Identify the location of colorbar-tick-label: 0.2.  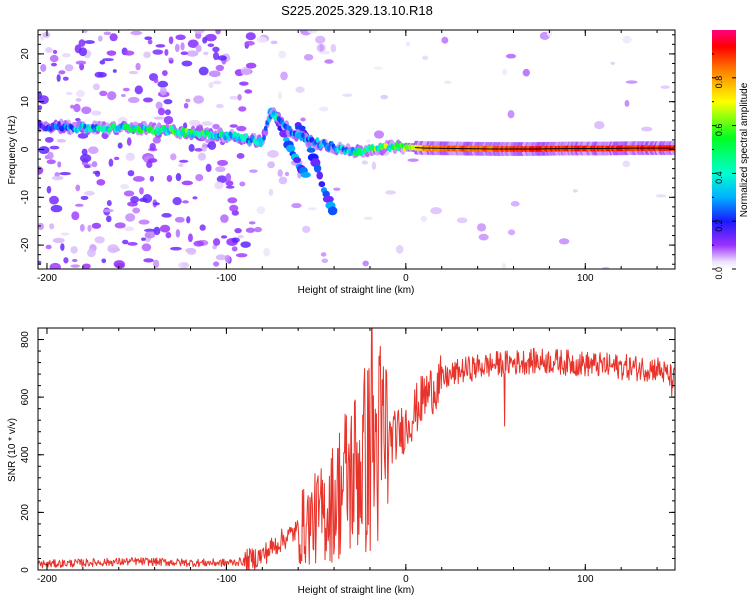
(719, 225).